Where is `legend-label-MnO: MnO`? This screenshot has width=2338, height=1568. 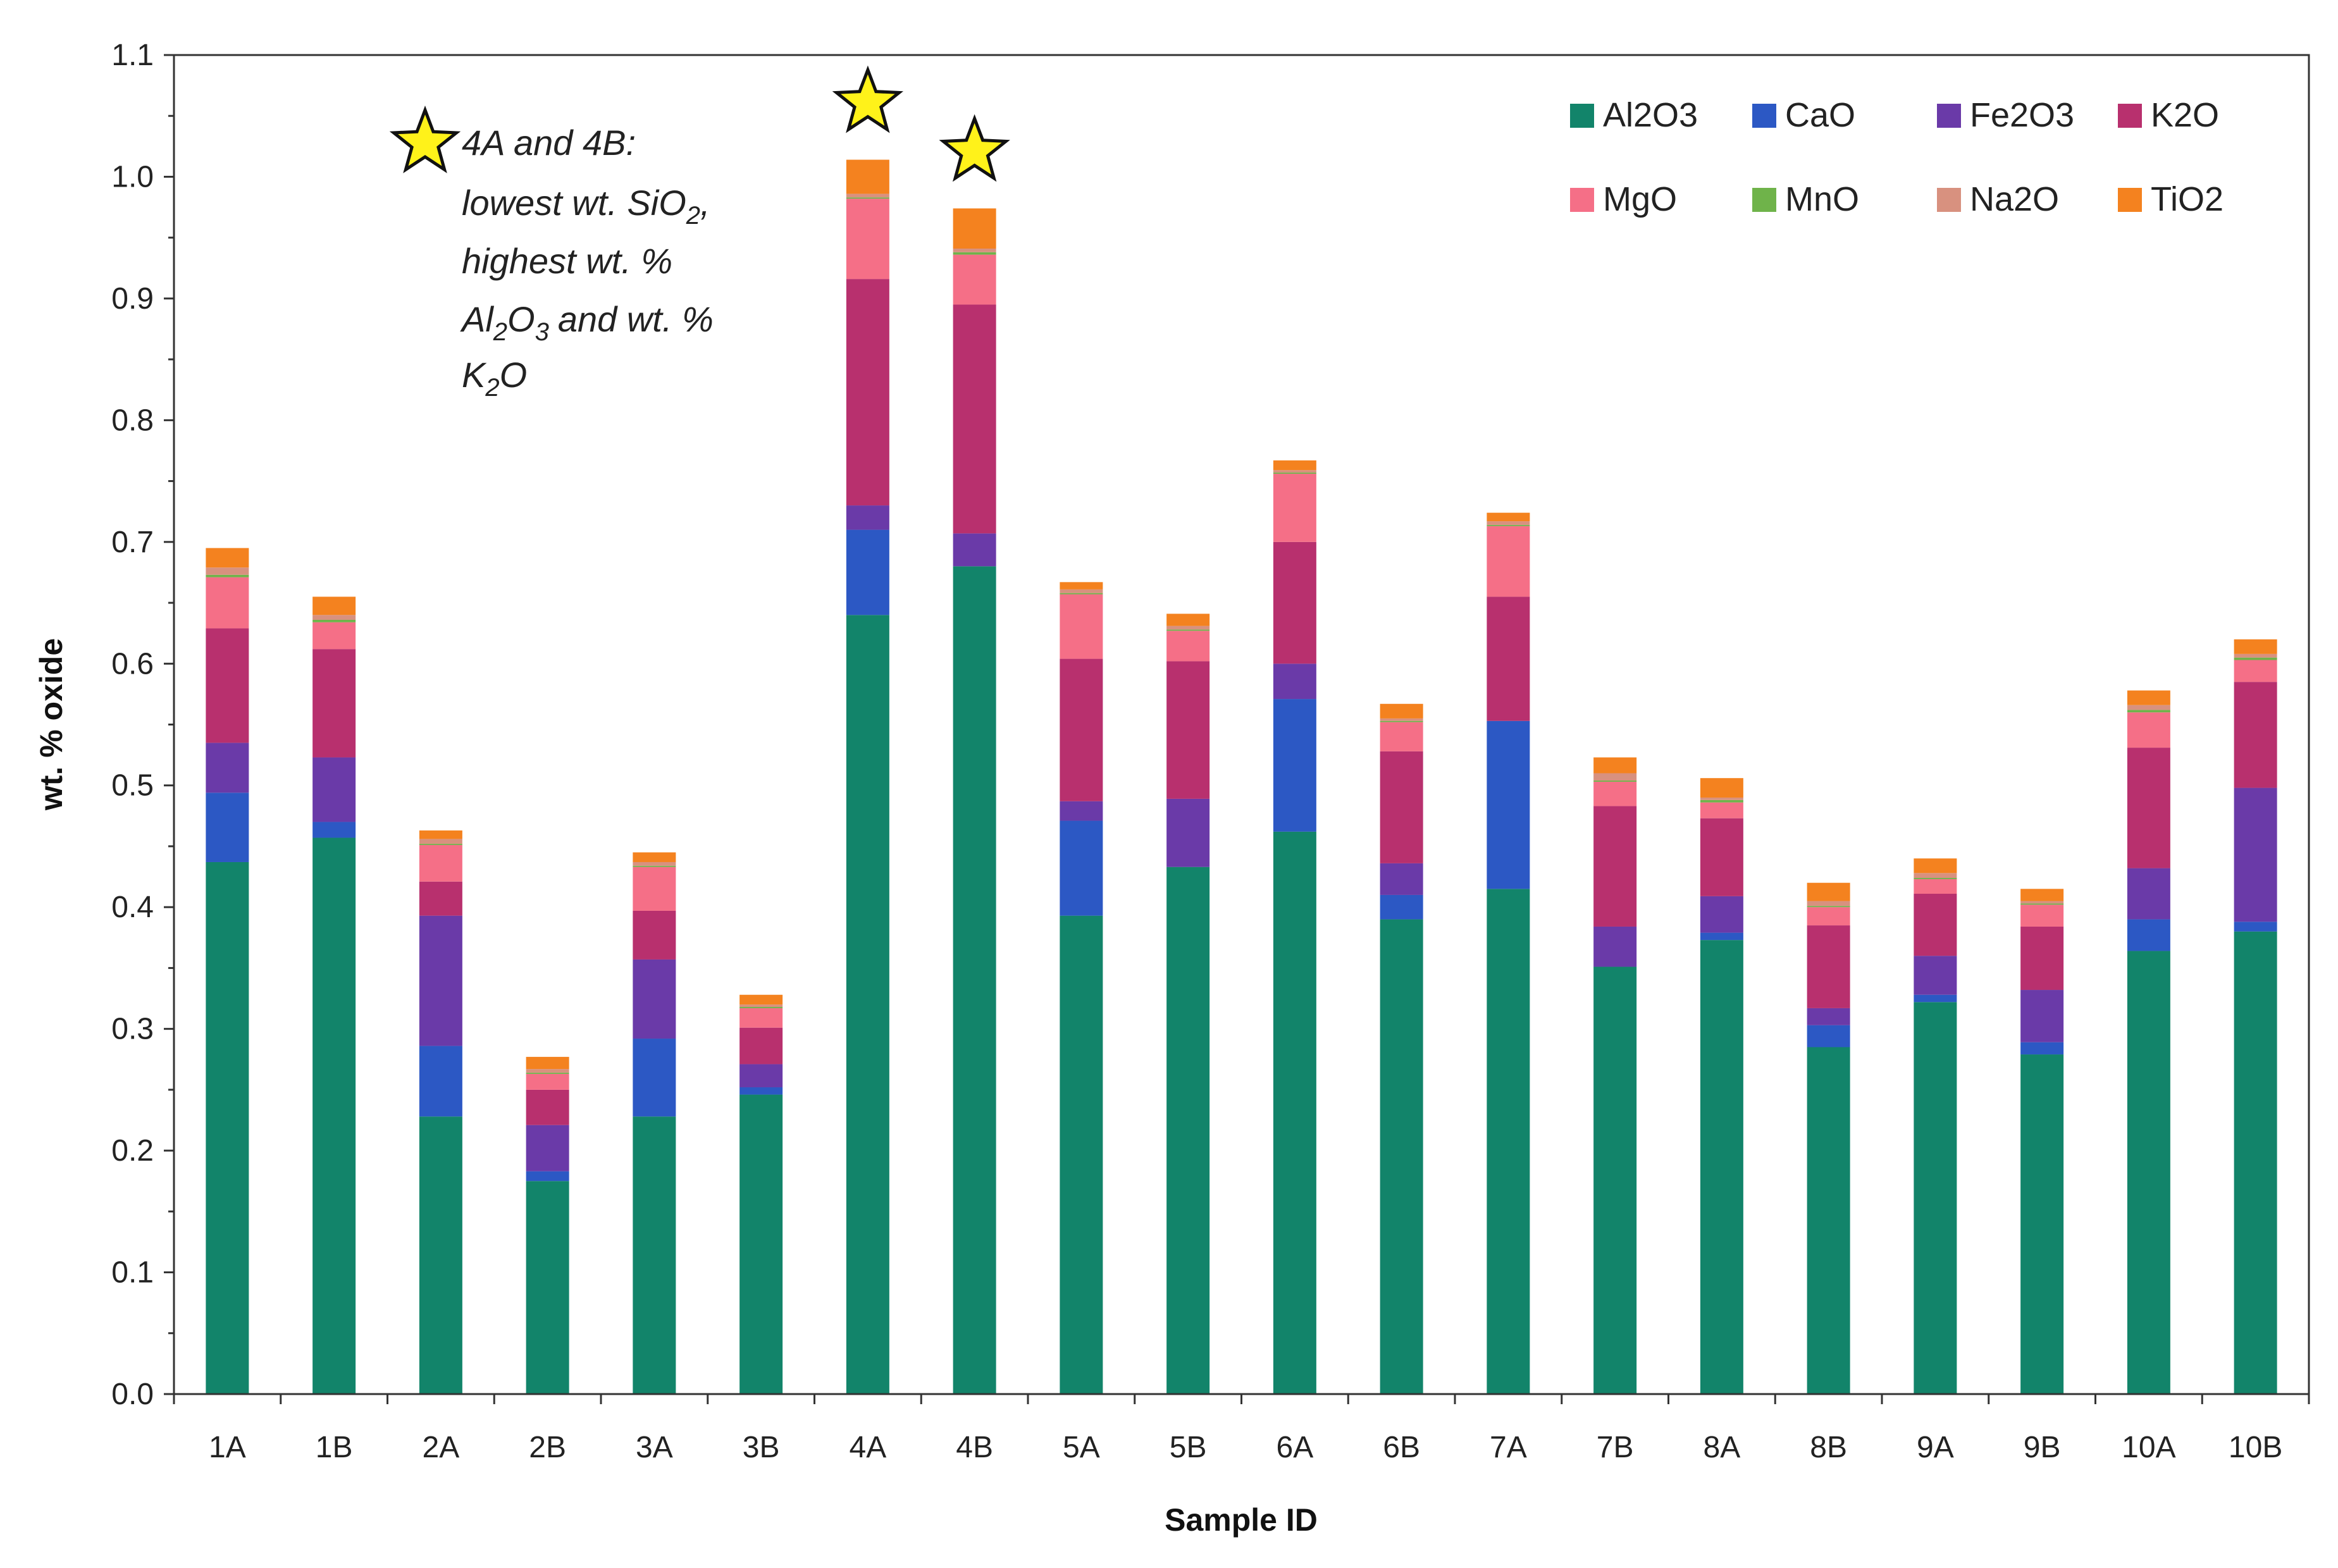 legend-label-MnO: MnO is located at coordinates (1822, 199).